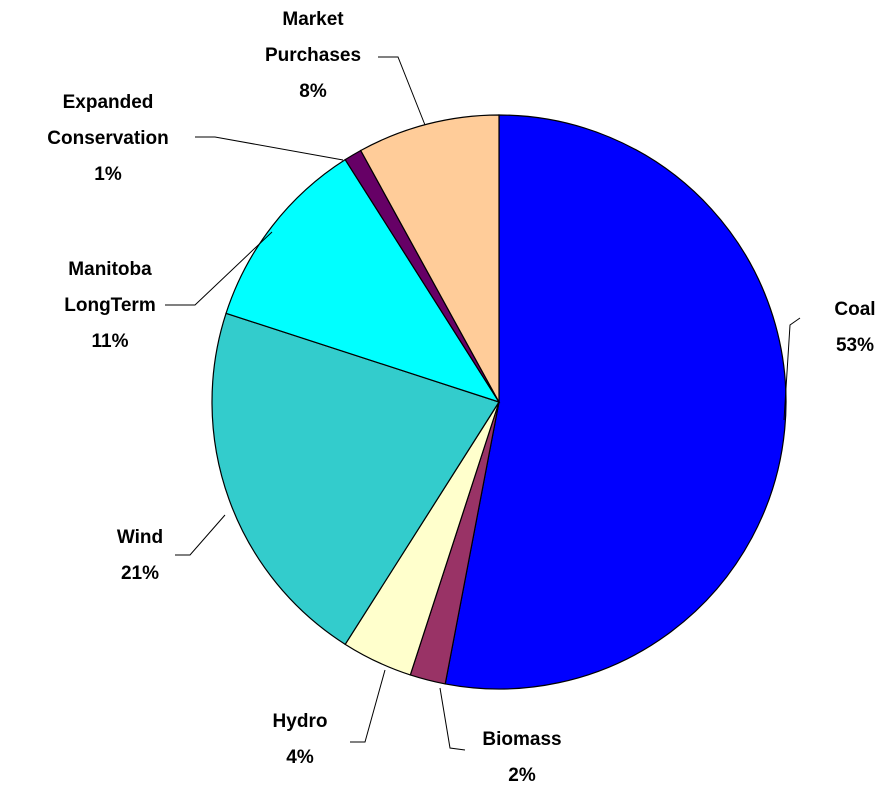 The height and width of the screenshot is (794, 896). I want to click on value-label: 4%, so click(300, 757).